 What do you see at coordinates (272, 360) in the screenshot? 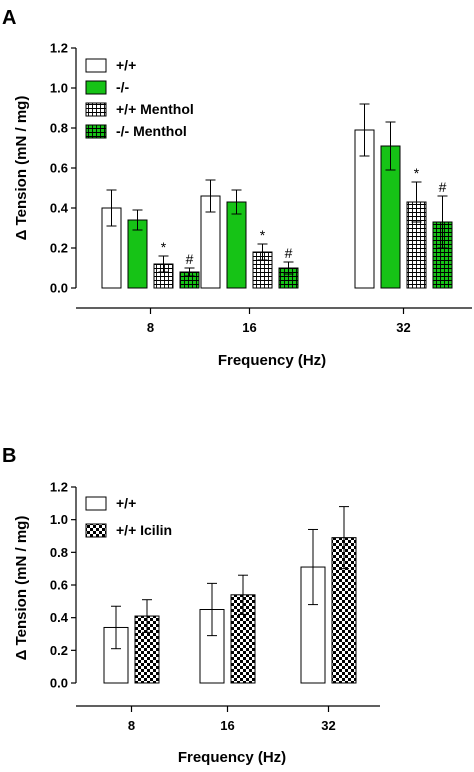
I see `panel-a-x-axis-label: Frequency (Hz)` at bounding box center [272, 360].